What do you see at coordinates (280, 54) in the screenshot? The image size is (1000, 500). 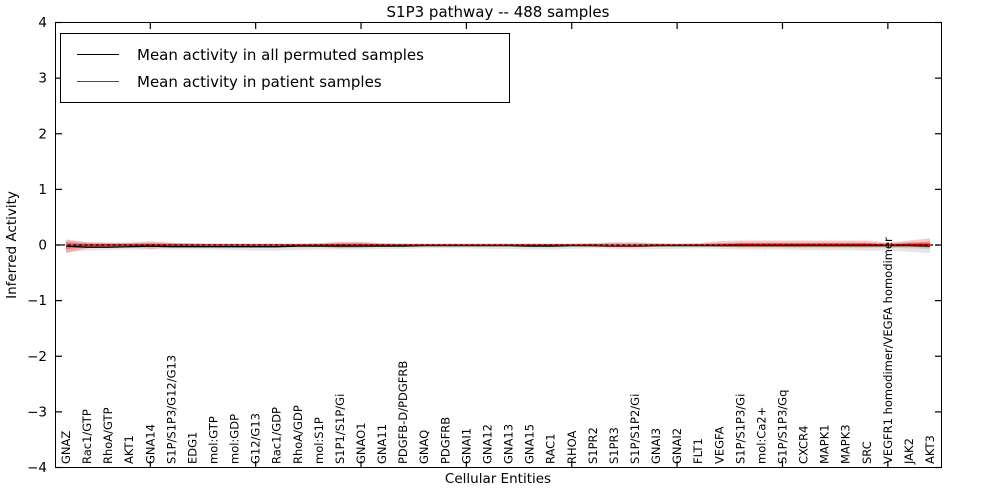 I see `legend-label-permuted: Mean activity in all permuted samples` at bounding box center [280, 54].